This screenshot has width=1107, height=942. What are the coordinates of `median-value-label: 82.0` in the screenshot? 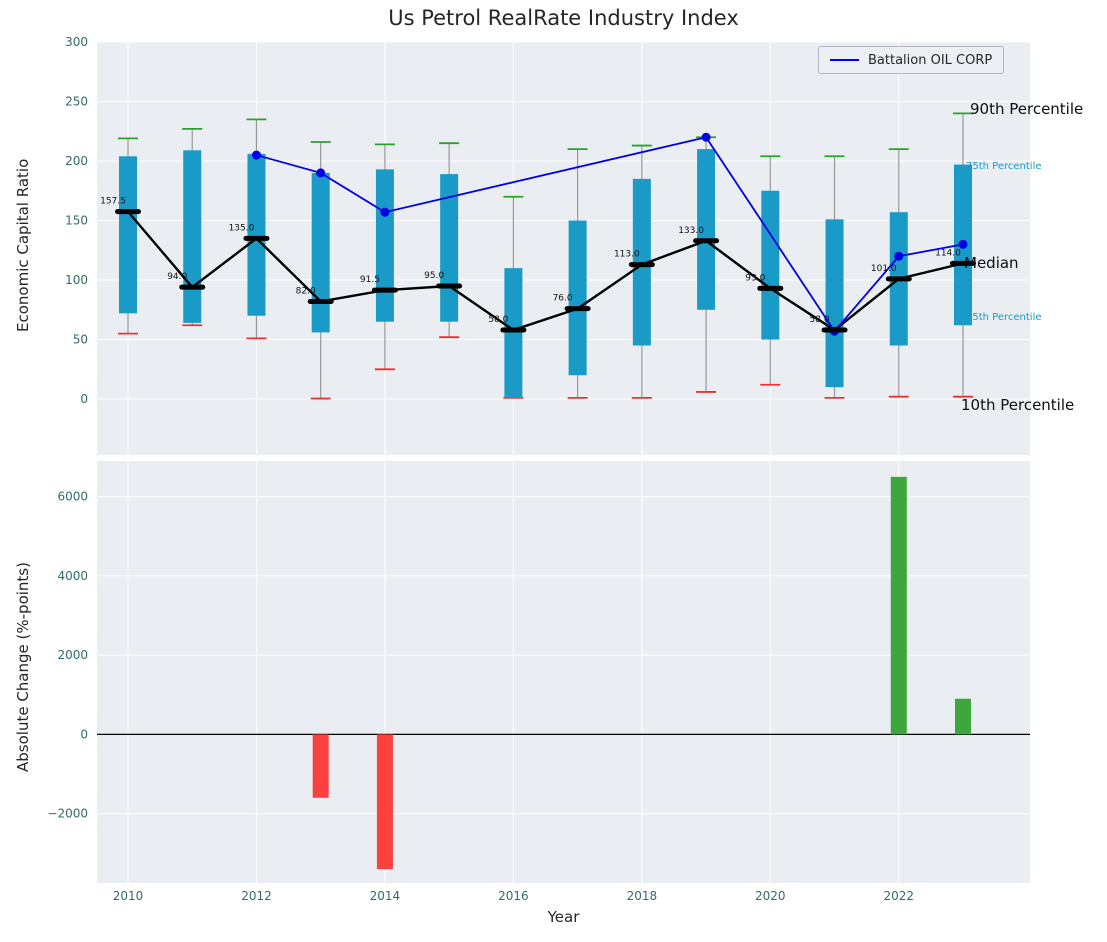 It's located at (306, 291).